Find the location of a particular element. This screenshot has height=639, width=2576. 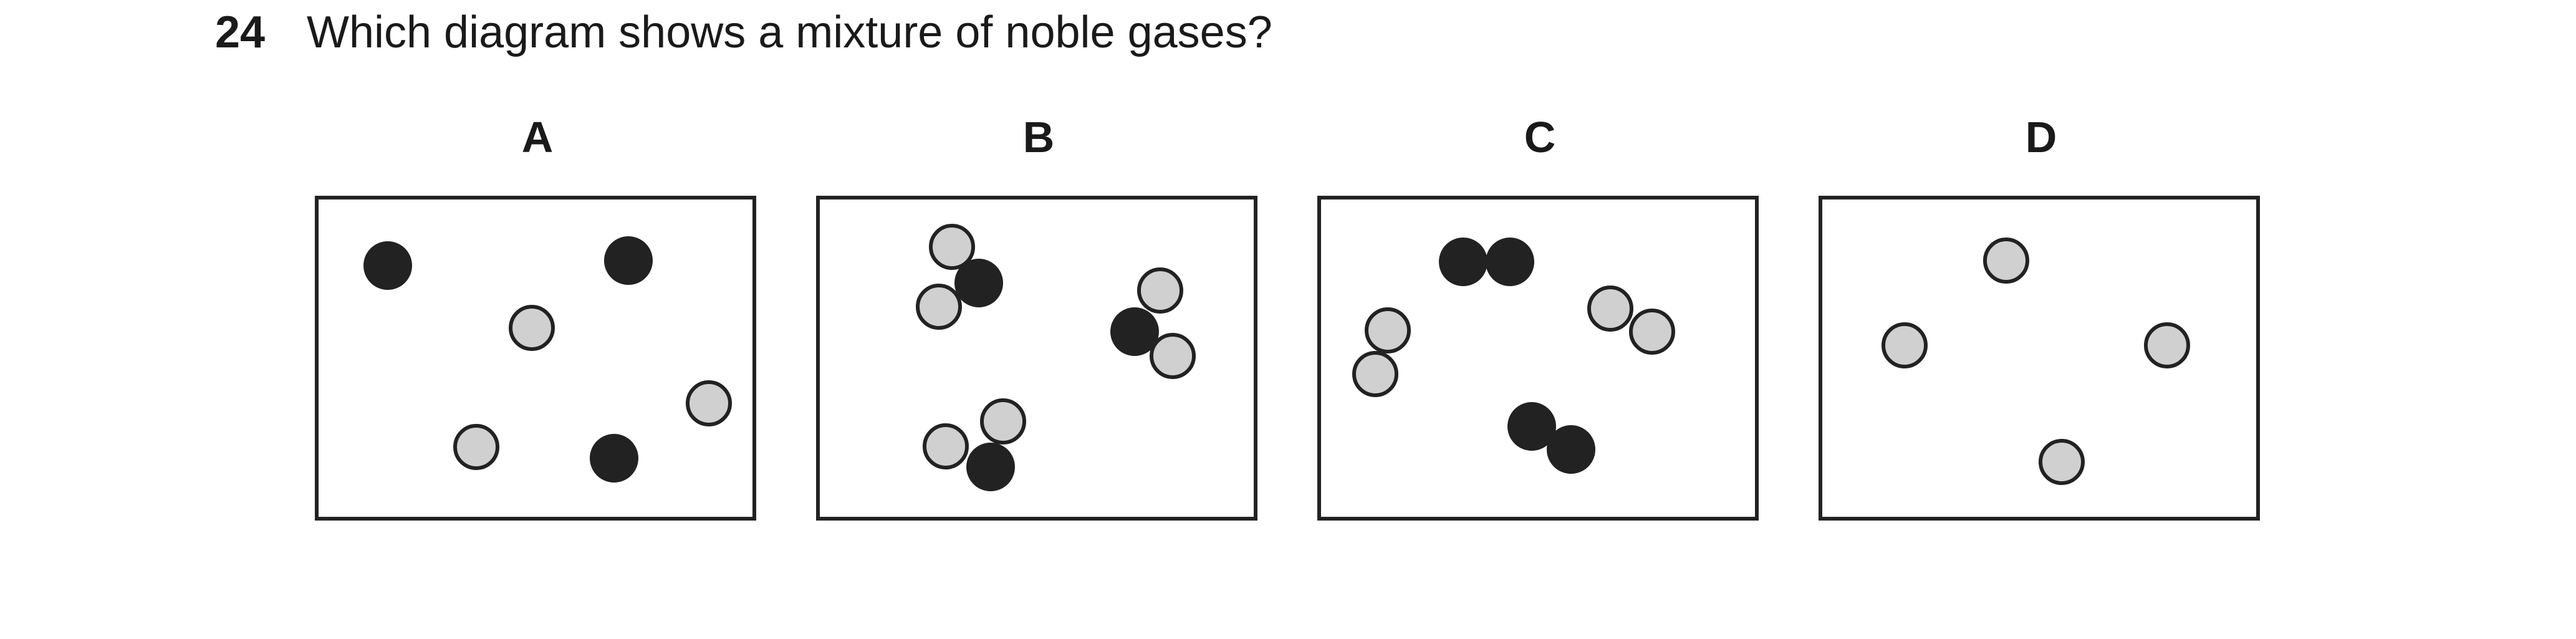

diagram-d is located at coordinates (2039, 359).